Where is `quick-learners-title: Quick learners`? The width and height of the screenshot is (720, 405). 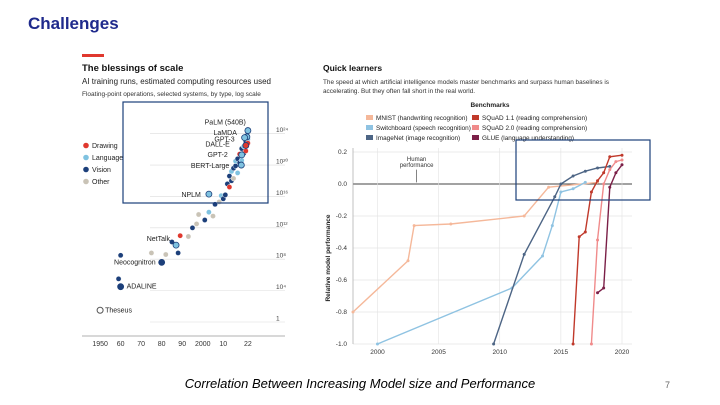 quick-learners-title: Quick learners is located at coordinates (352, 68).